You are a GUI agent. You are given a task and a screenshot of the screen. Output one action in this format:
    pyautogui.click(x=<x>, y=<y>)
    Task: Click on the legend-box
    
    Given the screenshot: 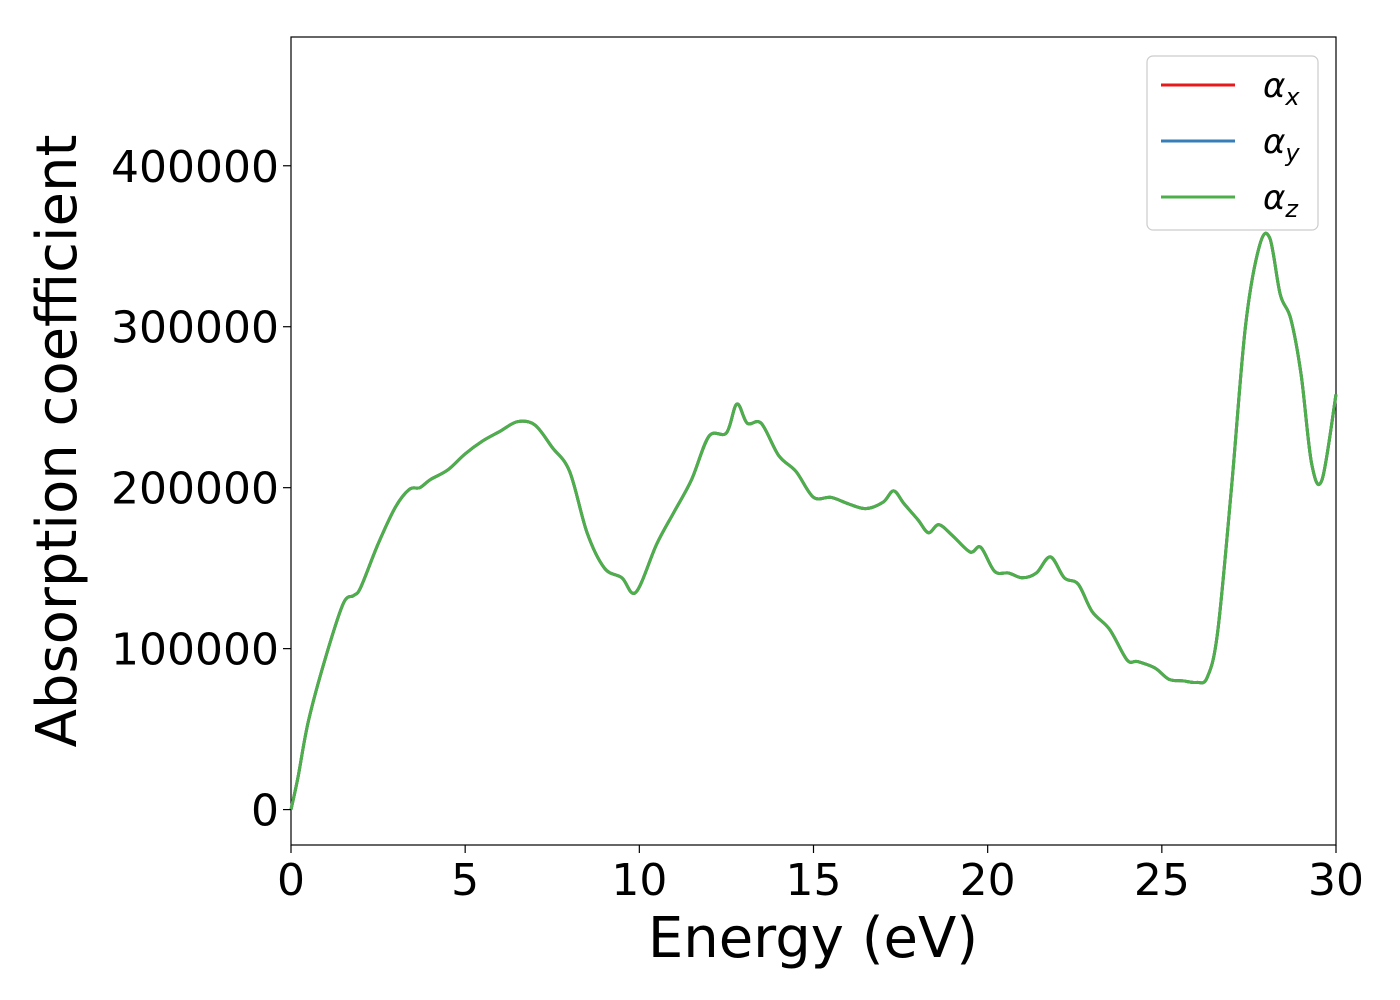 What is the action you would take?
    pyautogui.click(x=1232, y=143)
    